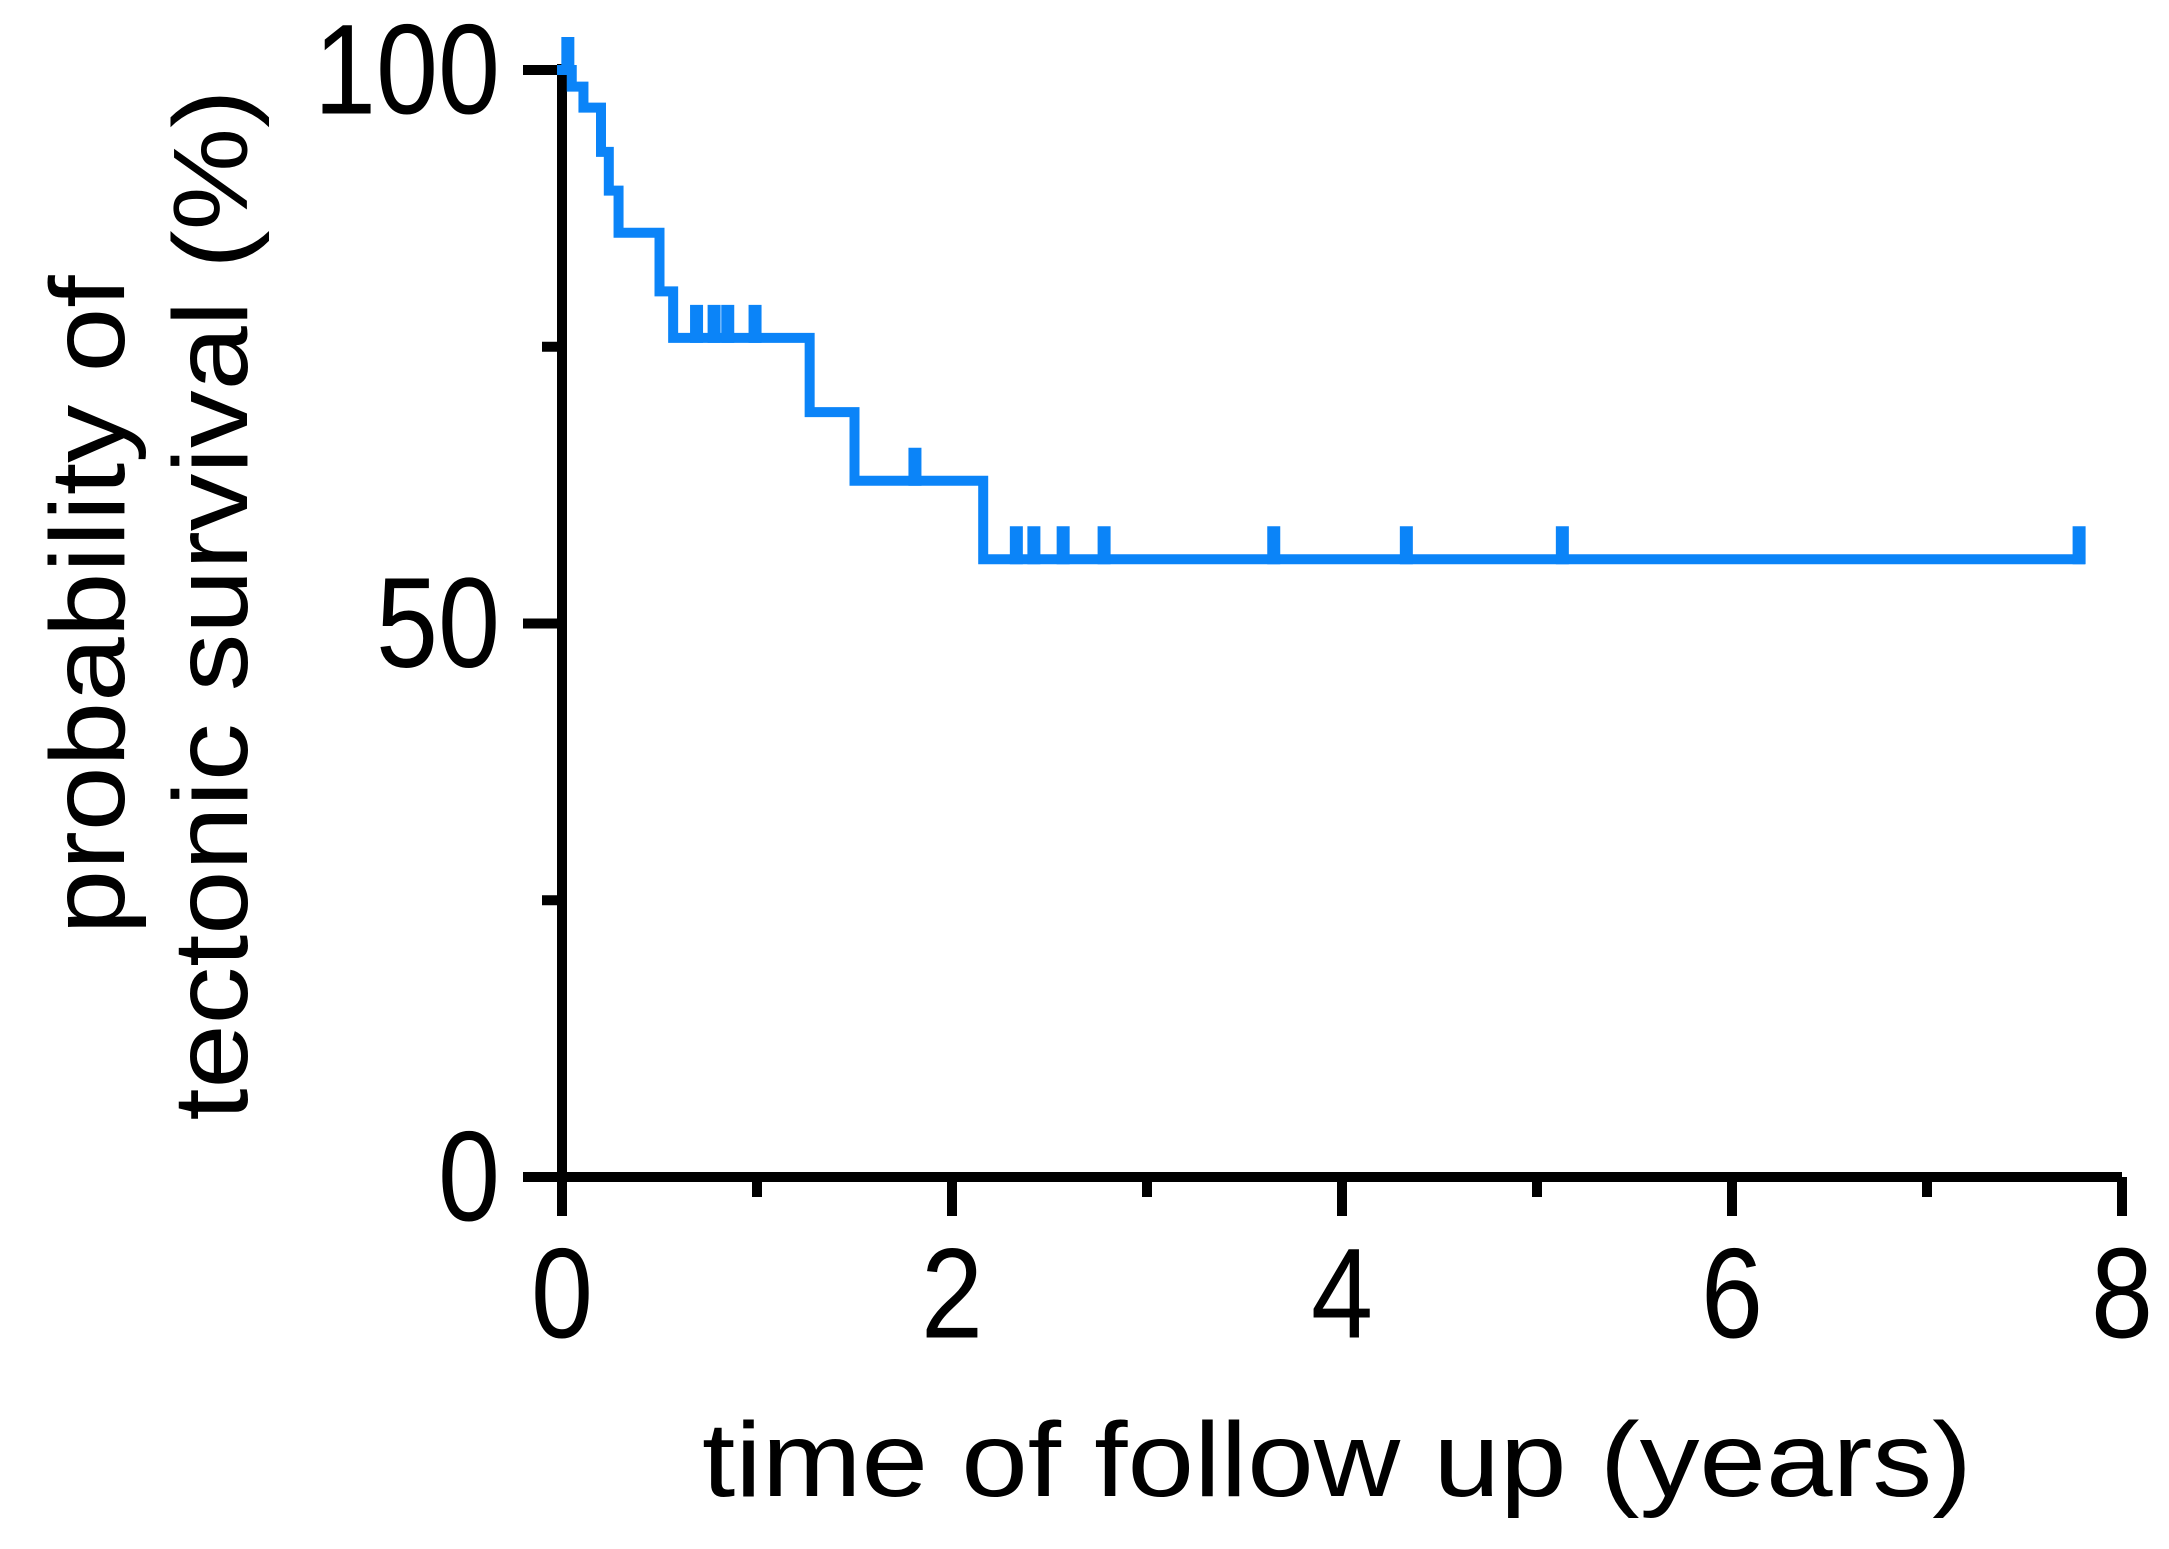  I want to click on x-tick-label-4: 4, so click(1342, 1294).